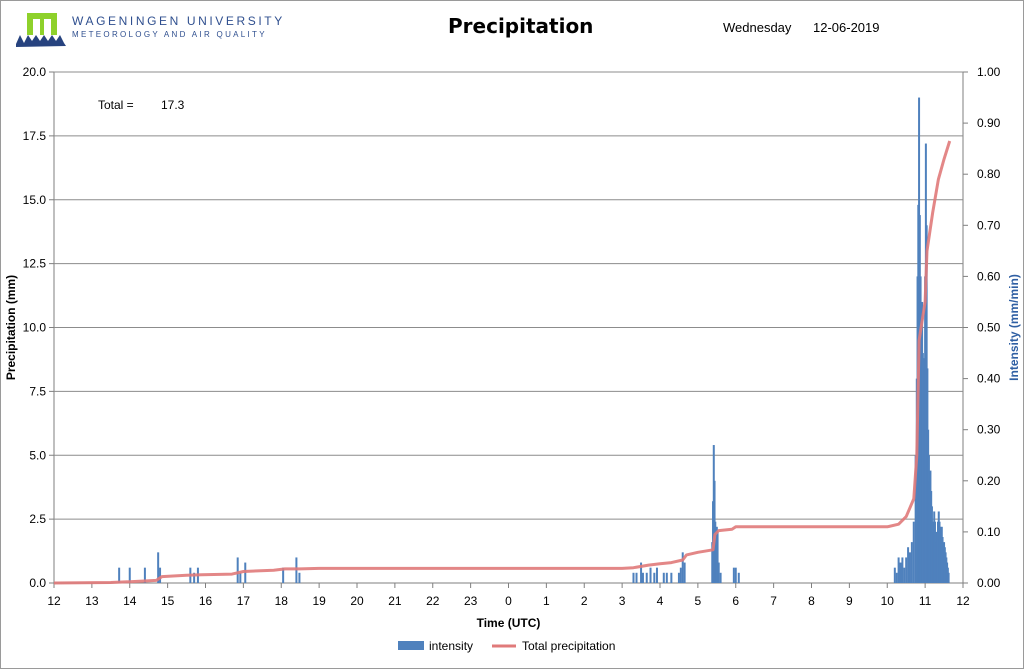 The height and width of the screenshot is (669, 1024). I want to click on date: 12-06-2019, so click(846, 27).